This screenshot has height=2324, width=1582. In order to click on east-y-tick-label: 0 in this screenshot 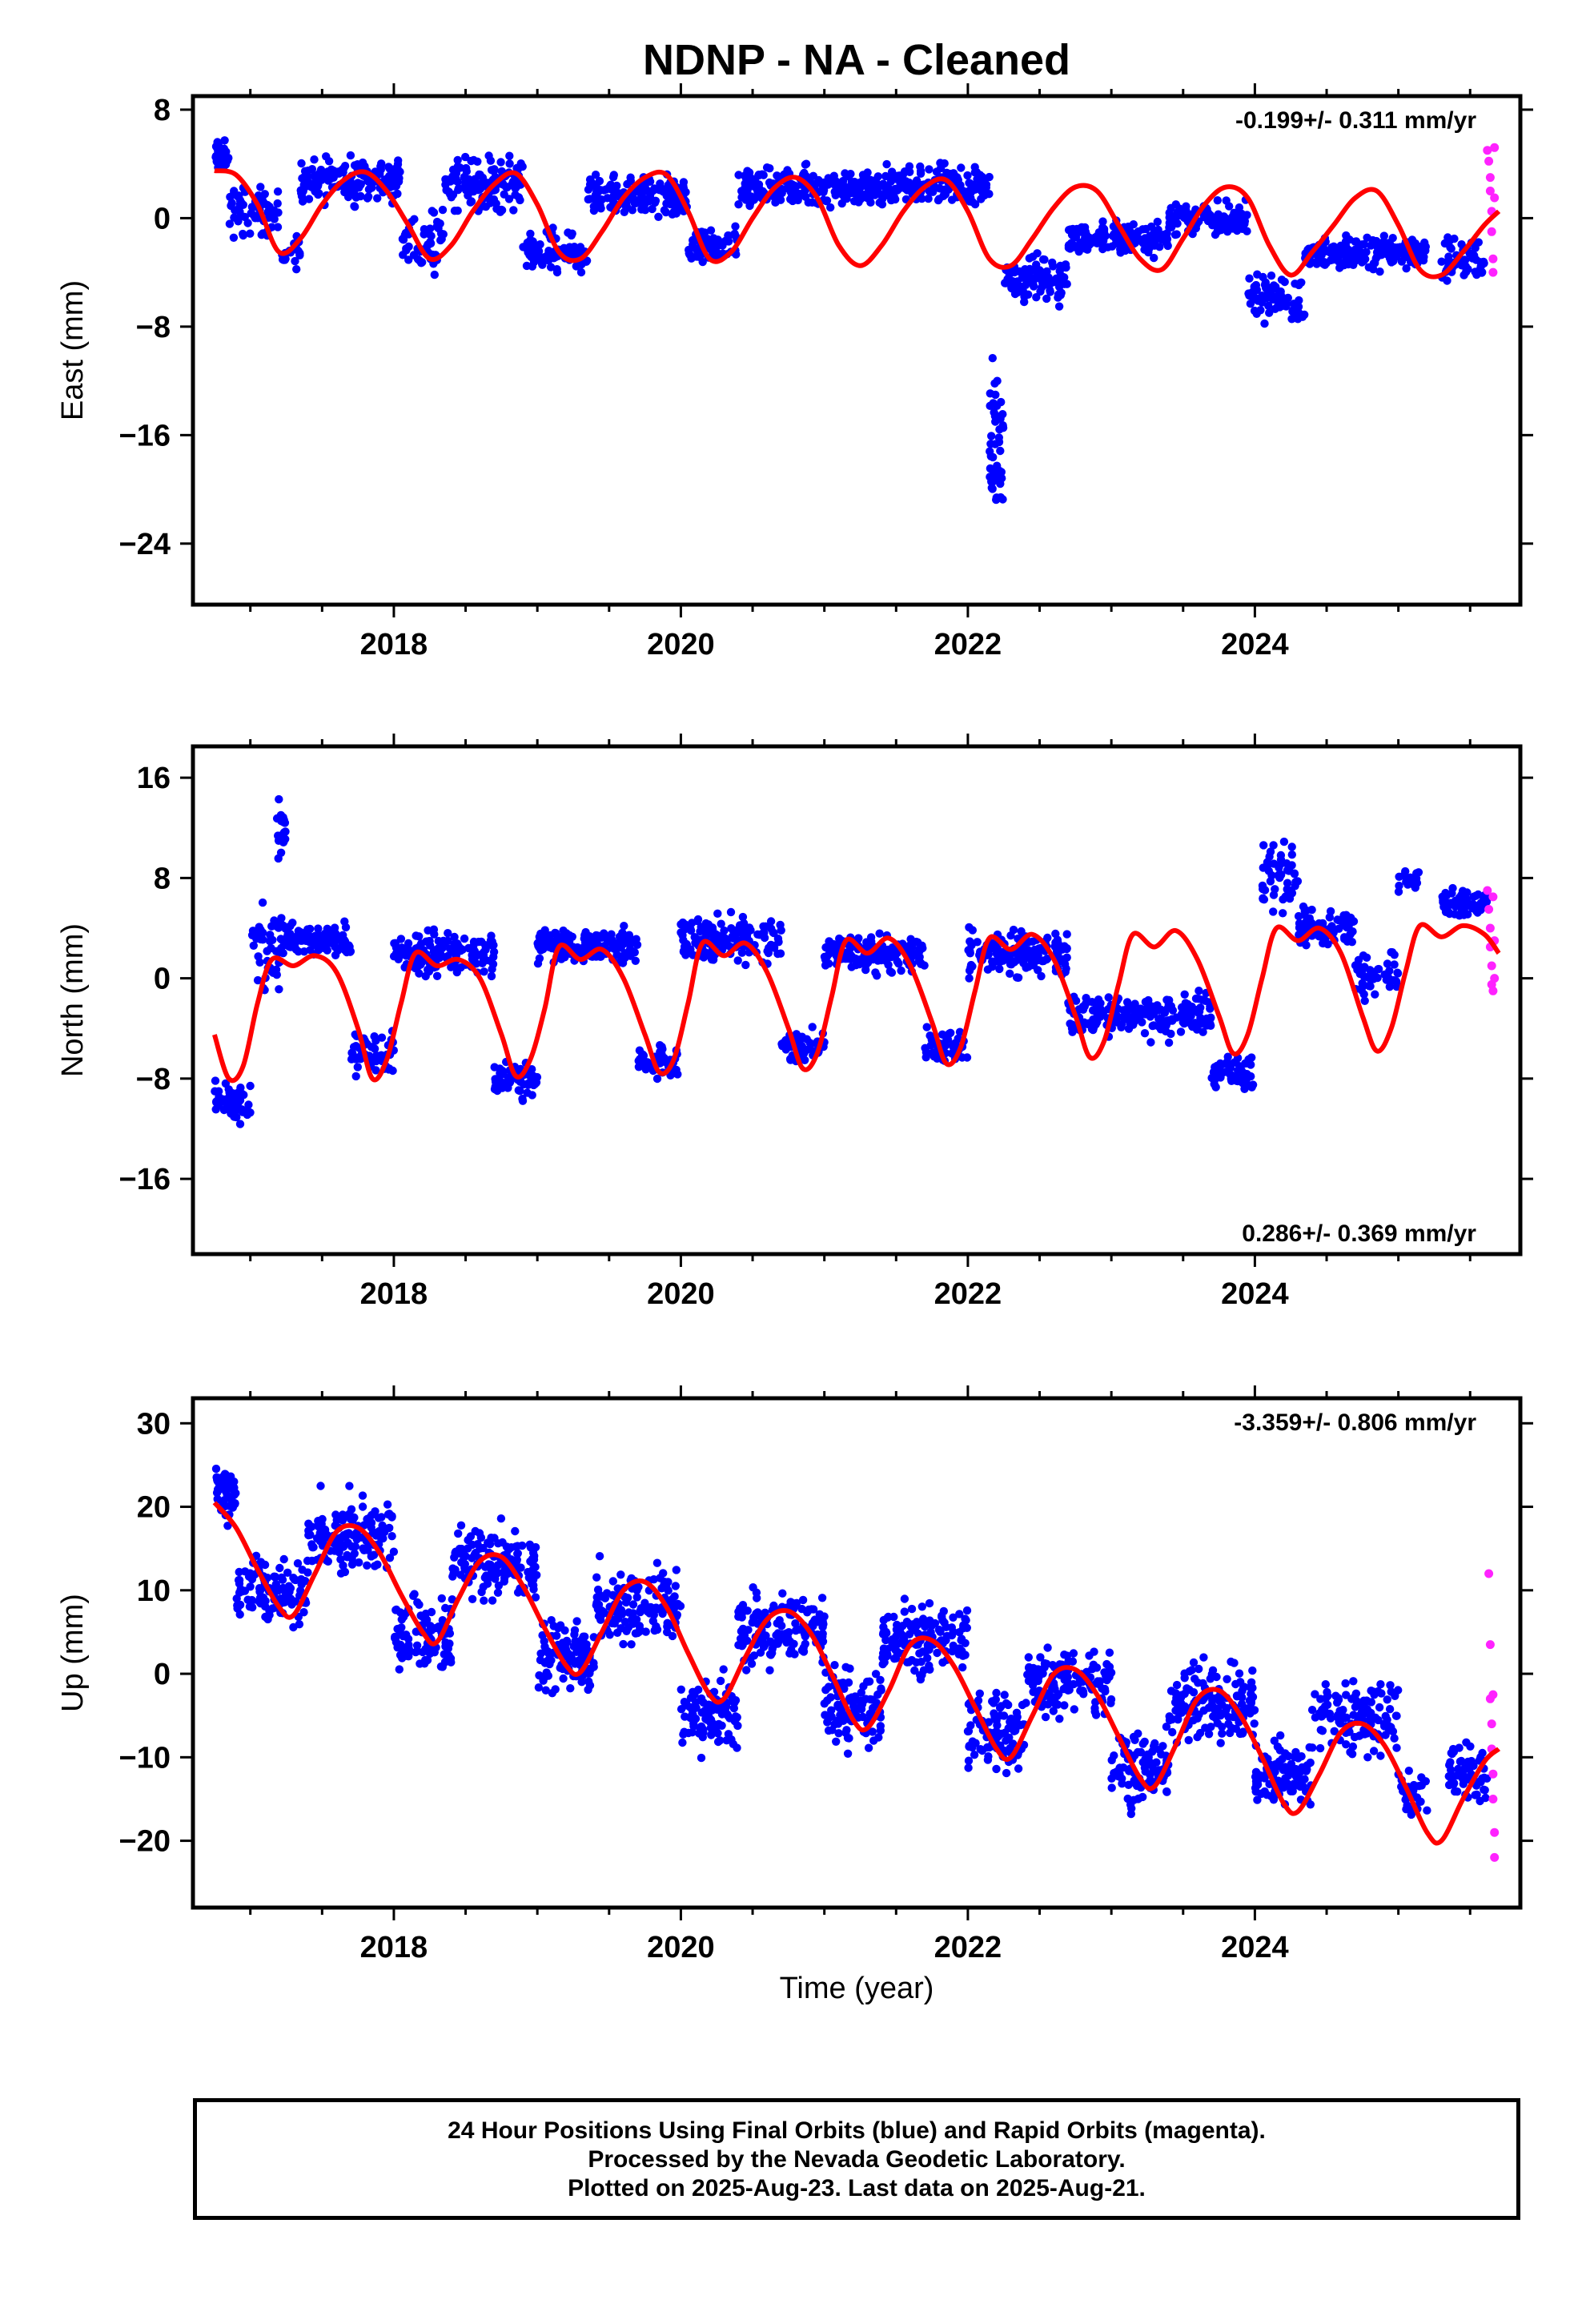, I will do `click(162, 218)`.